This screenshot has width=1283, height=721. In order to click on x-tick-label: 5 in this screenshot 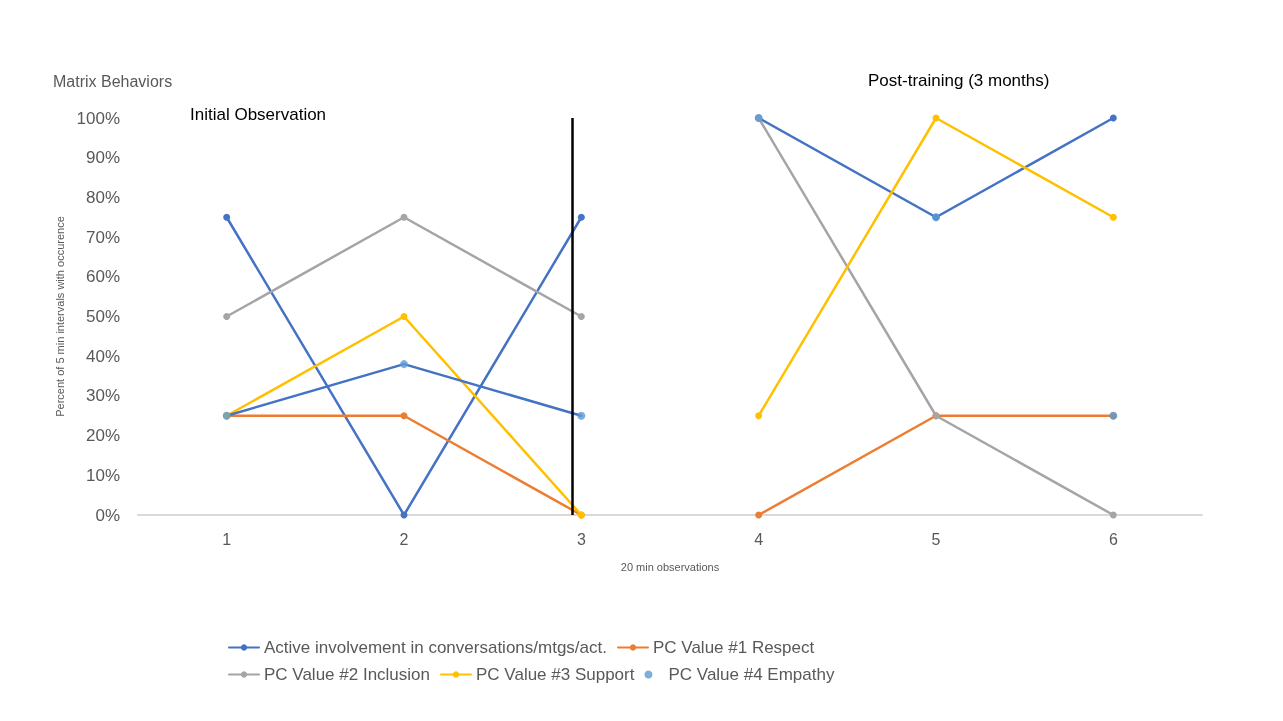, I will do `click(936, 539)`.